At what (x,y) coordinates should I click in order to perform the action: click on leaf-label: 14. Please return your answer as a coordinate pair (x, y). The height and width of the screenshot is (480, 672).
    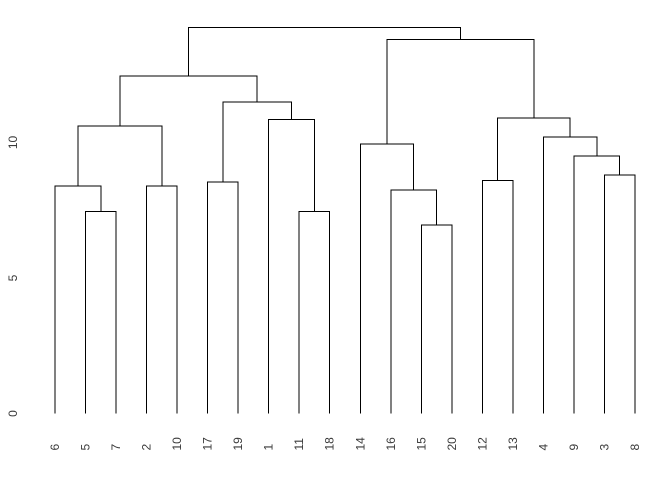
    Looking at the image, I should click on (360, 444).